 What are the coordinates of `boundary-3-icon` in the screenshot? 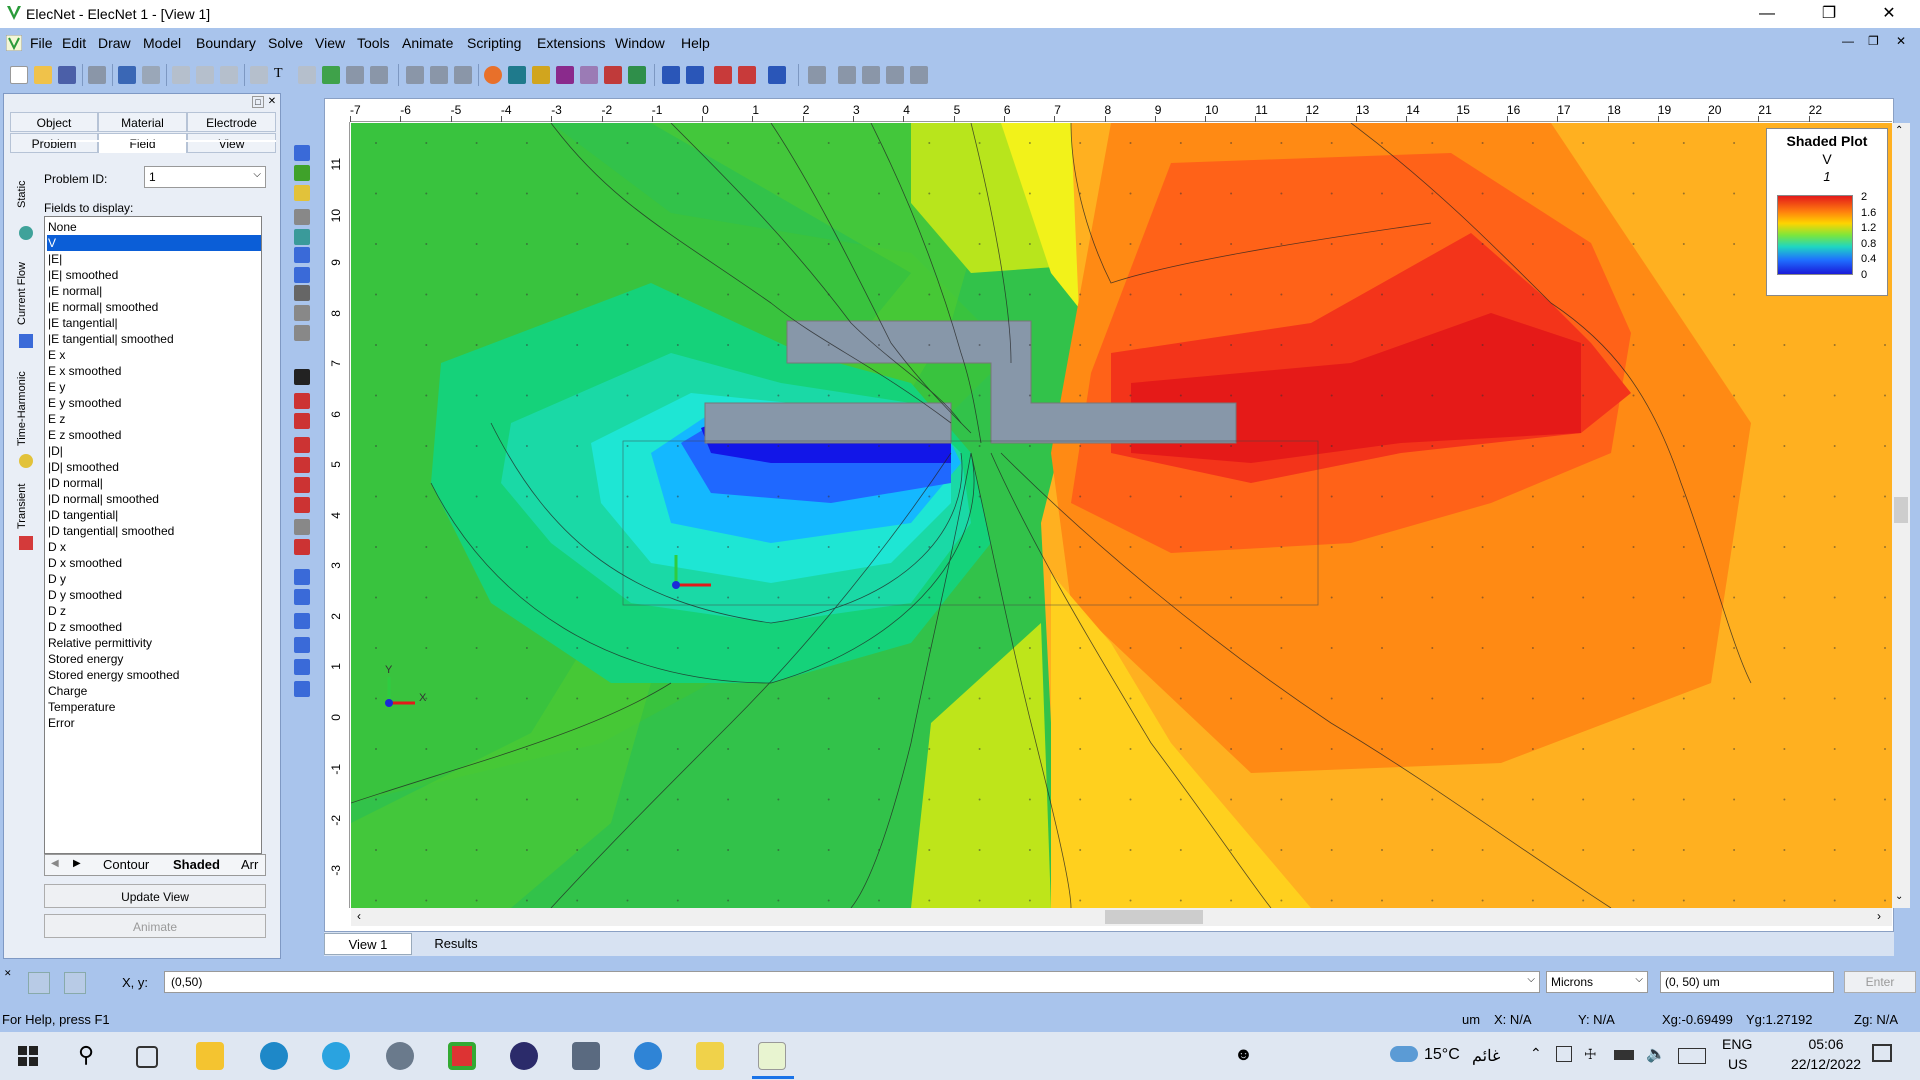 It's located at (723, 75).